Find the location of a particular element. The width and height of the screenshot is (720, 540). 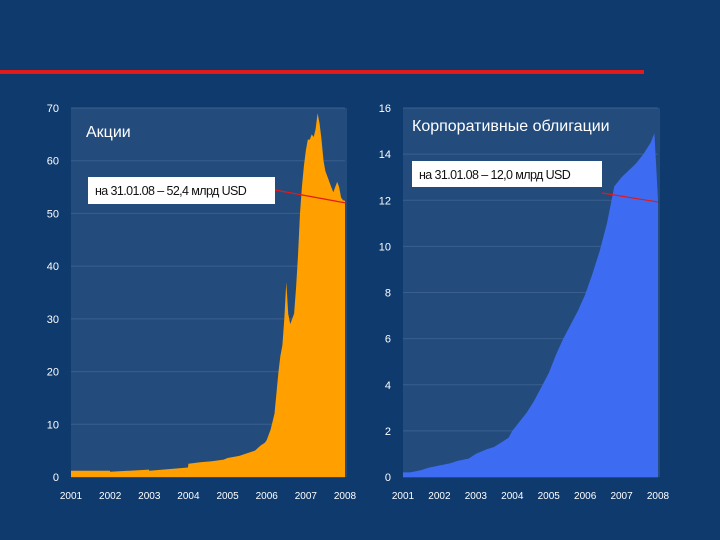

equity-x-ticks: 2001 2002 2003 2004 2005 2006 2007 2008 is located at coordinates (208, 496).